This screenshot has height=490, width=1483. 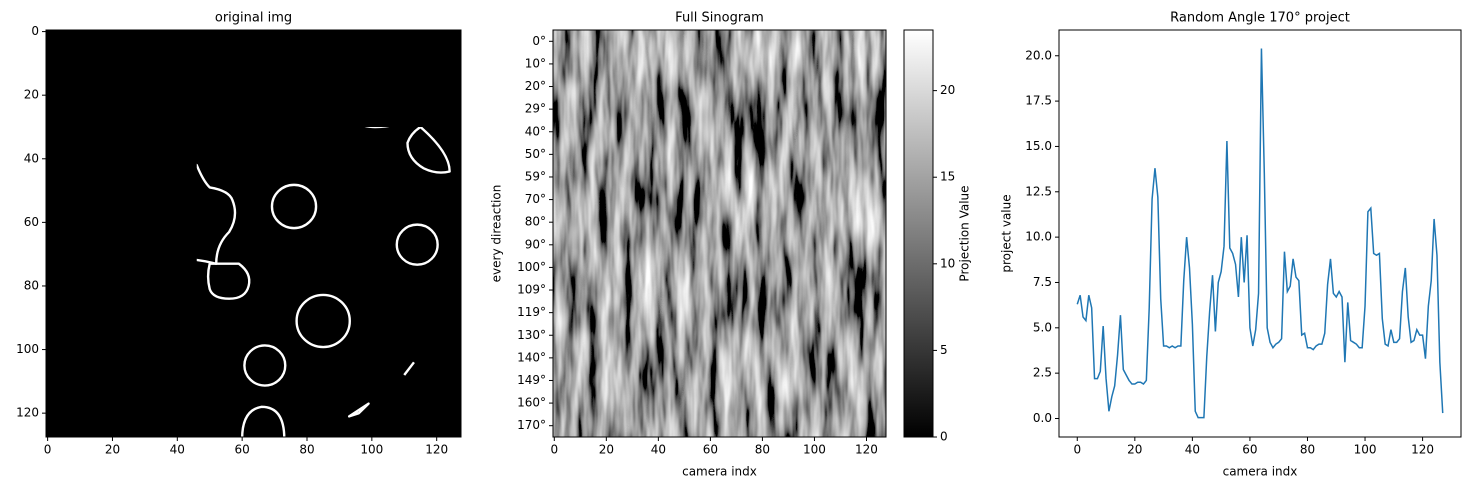 I want to click on y-tick-label: 7.5, so click(x=1042, y=282).